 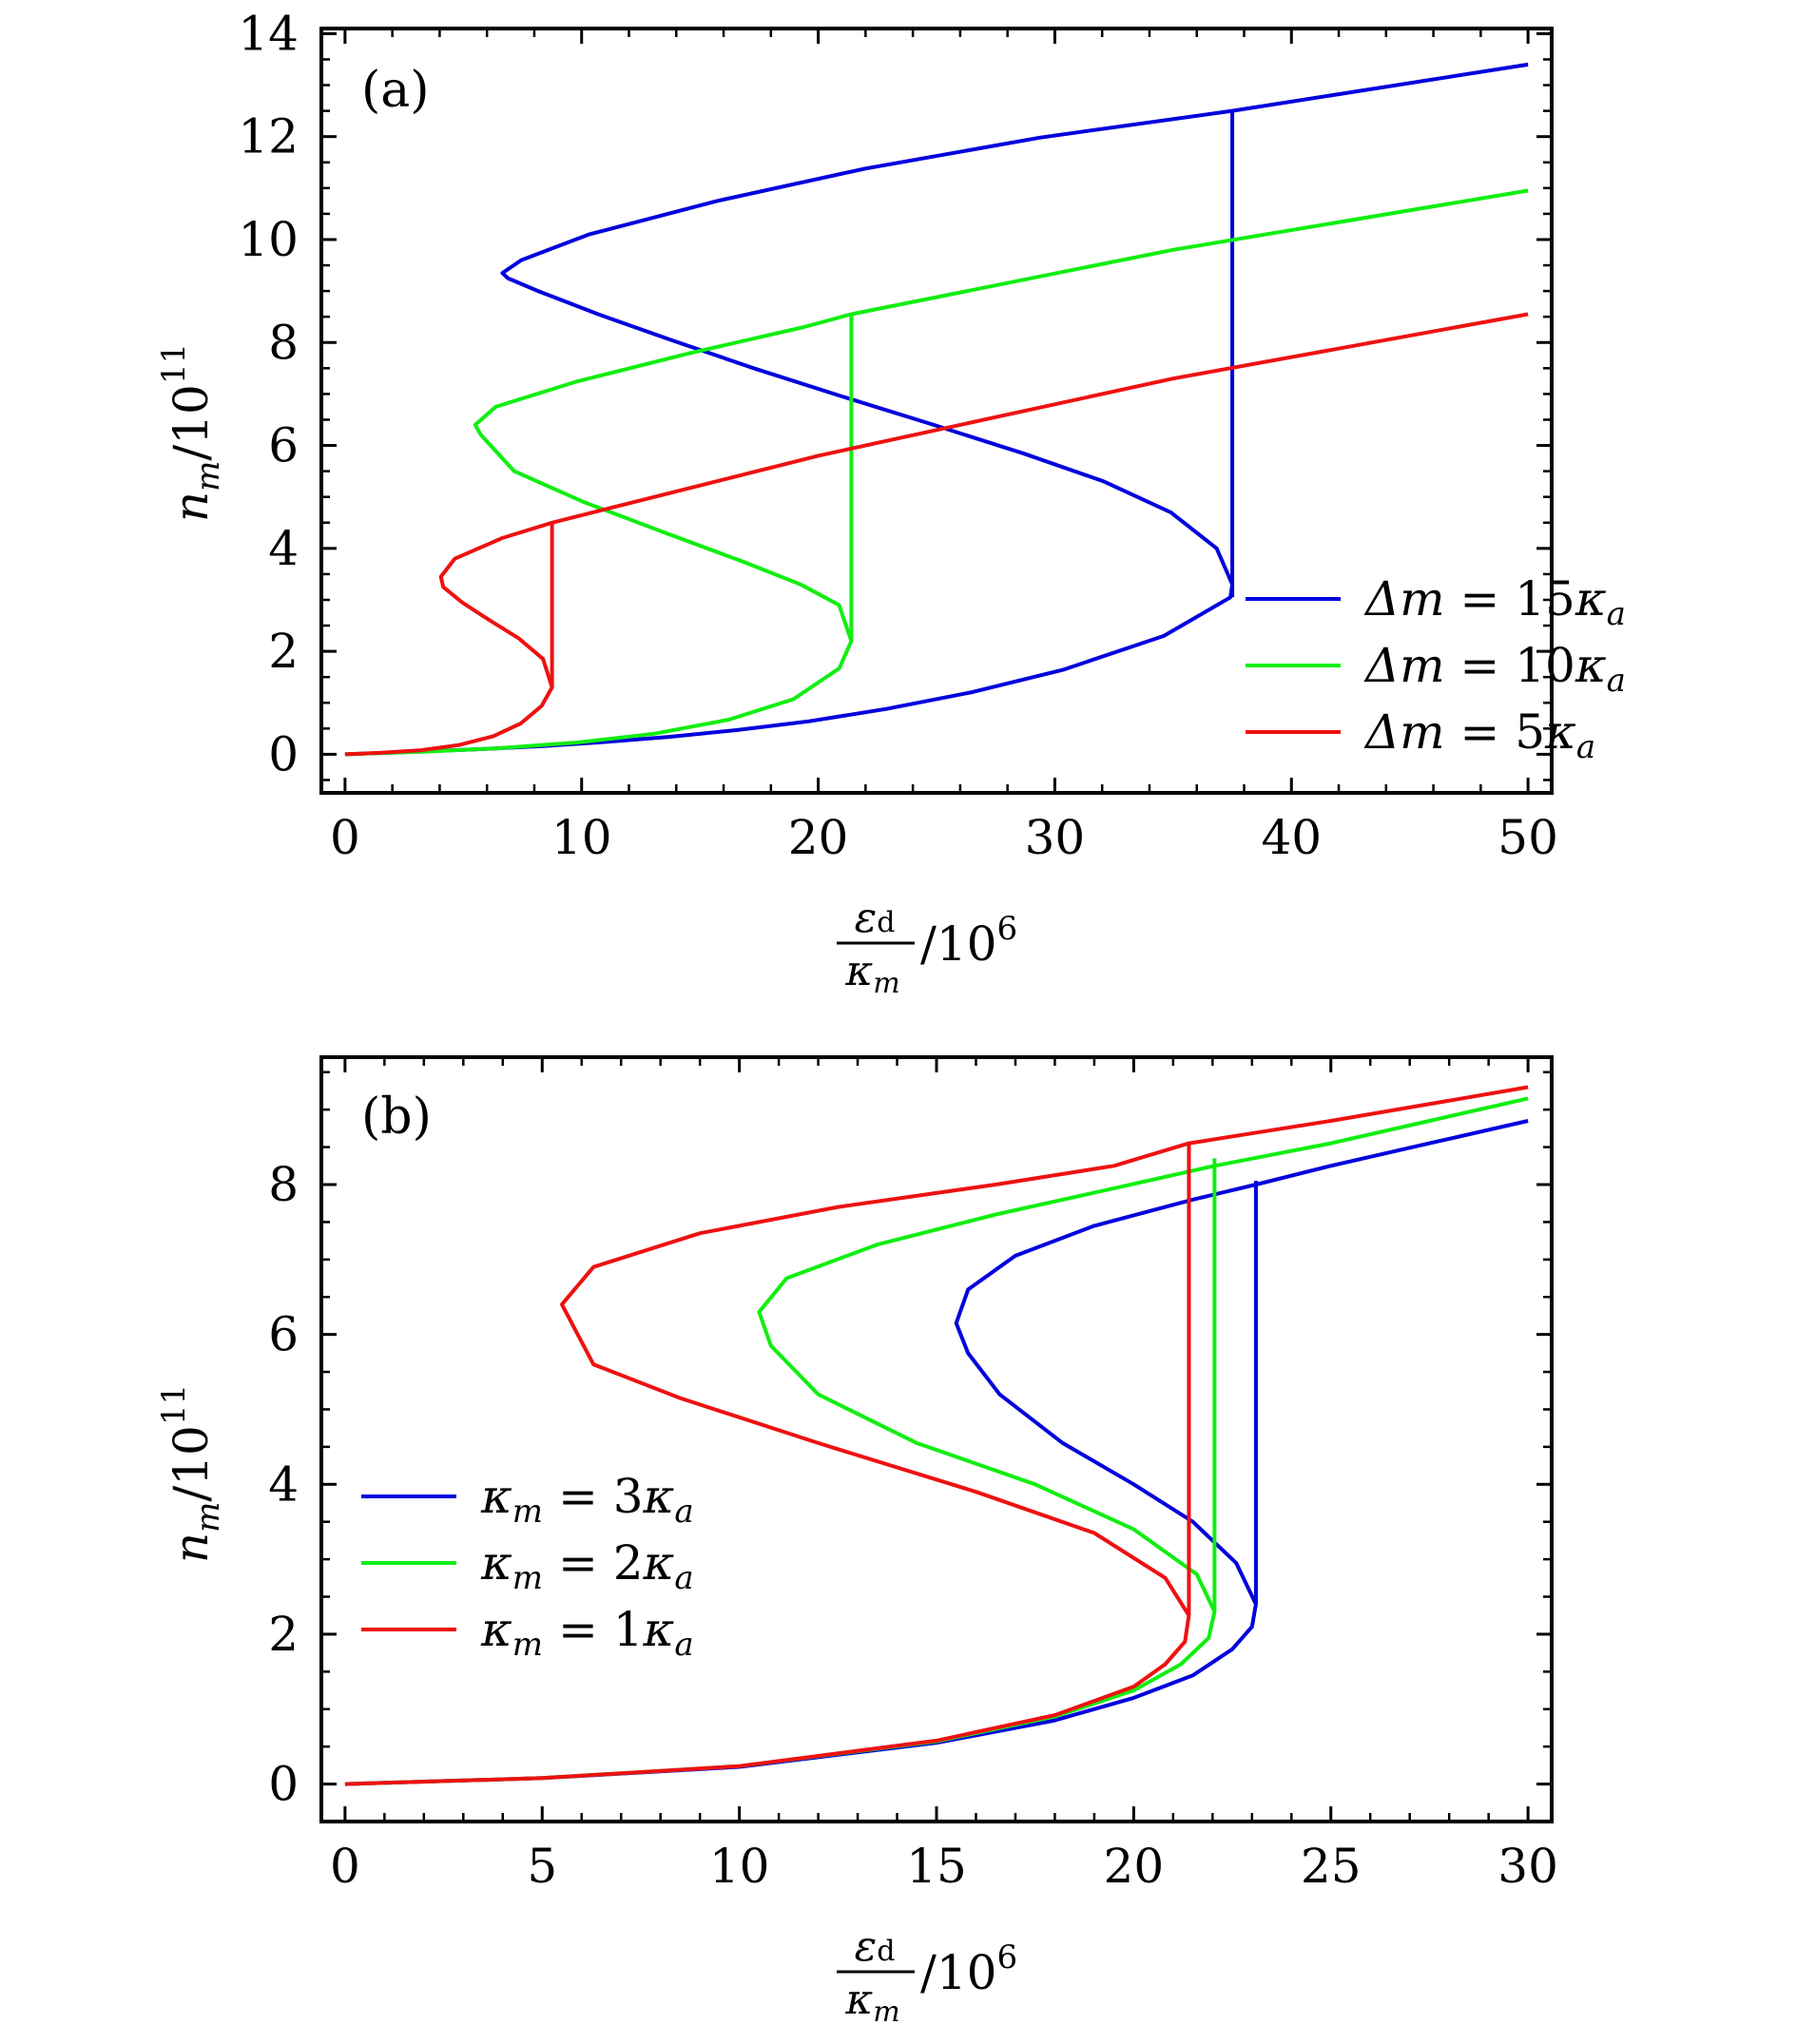 What do you see at coordinates (283, 445) in the screenshot?
I see `y-tick-label: 6` at bounding box center [283, 445].